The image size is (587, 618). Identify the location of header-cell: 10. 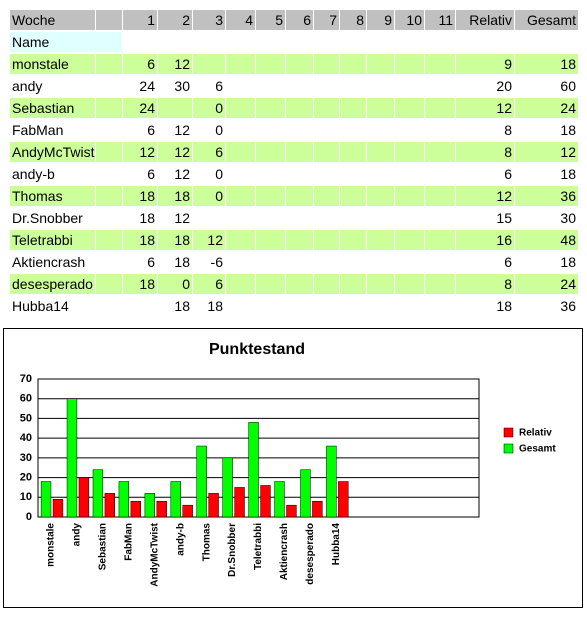
(409, 20).